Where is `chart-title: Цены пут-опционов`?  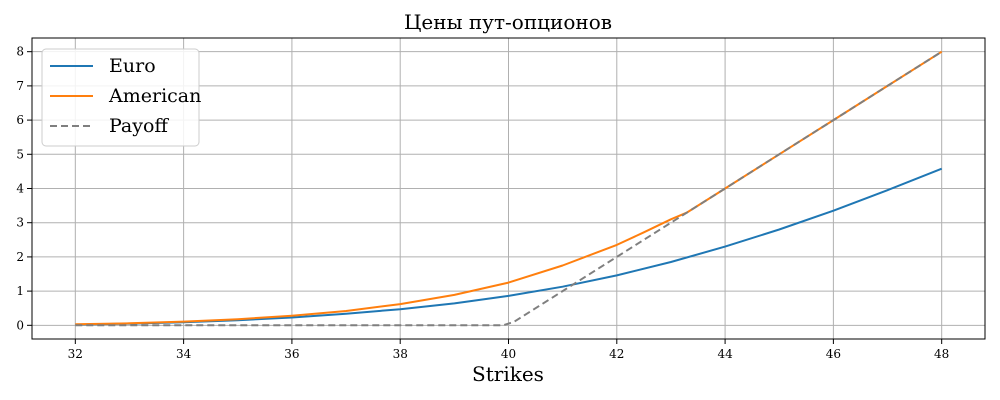
chart-title: Цены пут-опционов is located at coordinates (508, 22).